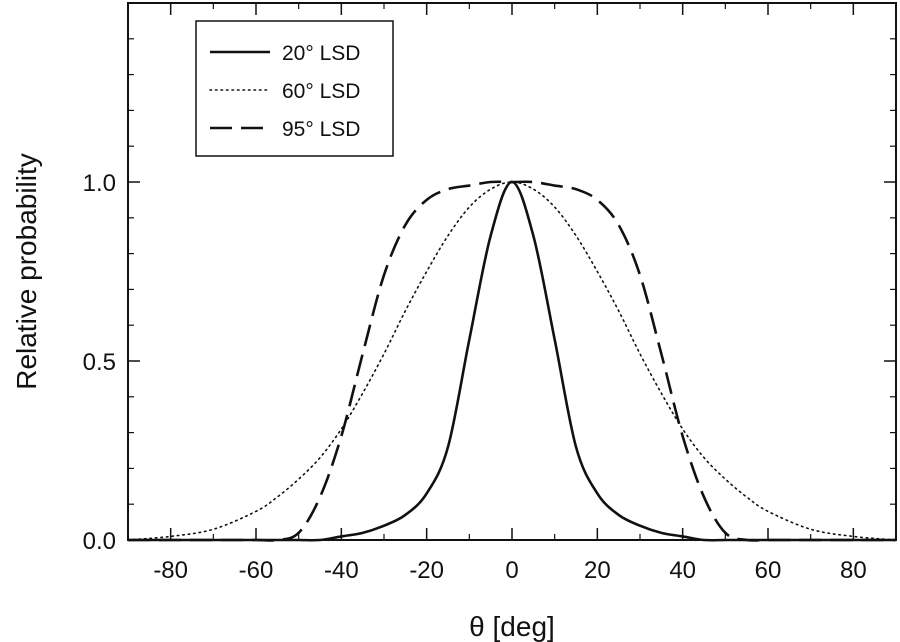 This screenshot has width=900, height=642. What do you see at coordinates (426, 570) in the screenshot?
I see `x-tick-label: -20` at bounding box center [426, 570].